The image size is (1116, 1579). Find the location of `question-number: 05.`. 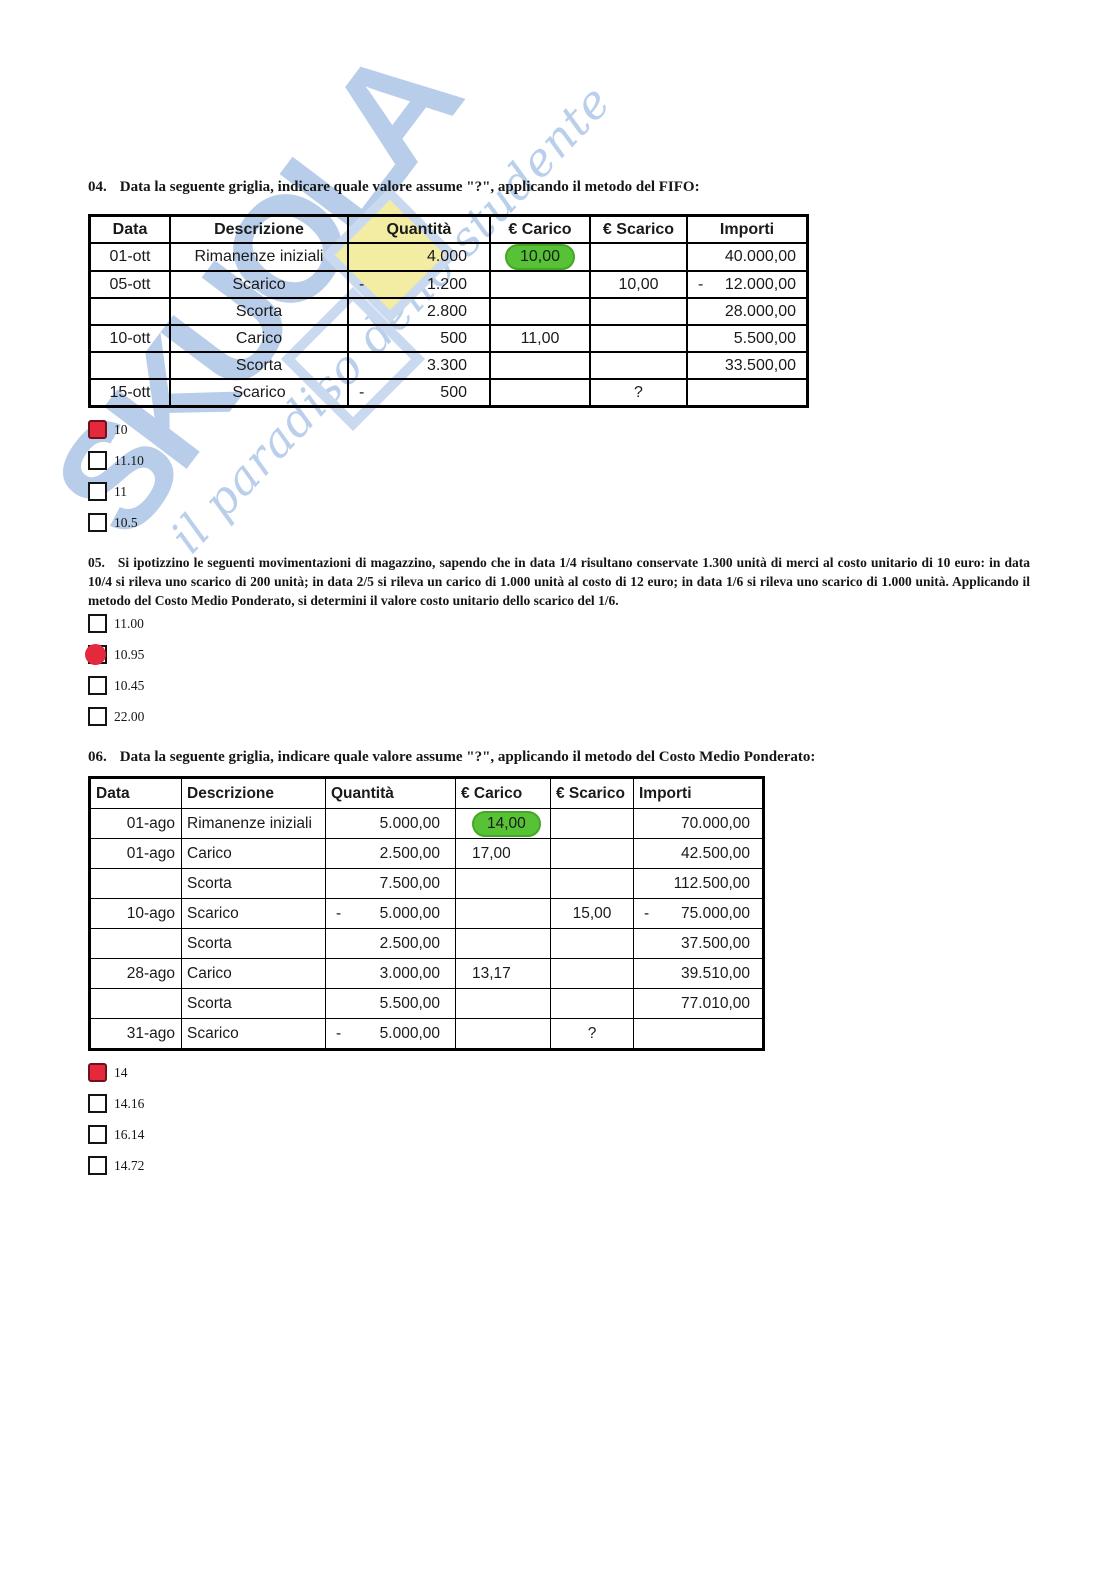

question-number: 05. is located at coordinates (96, 562).